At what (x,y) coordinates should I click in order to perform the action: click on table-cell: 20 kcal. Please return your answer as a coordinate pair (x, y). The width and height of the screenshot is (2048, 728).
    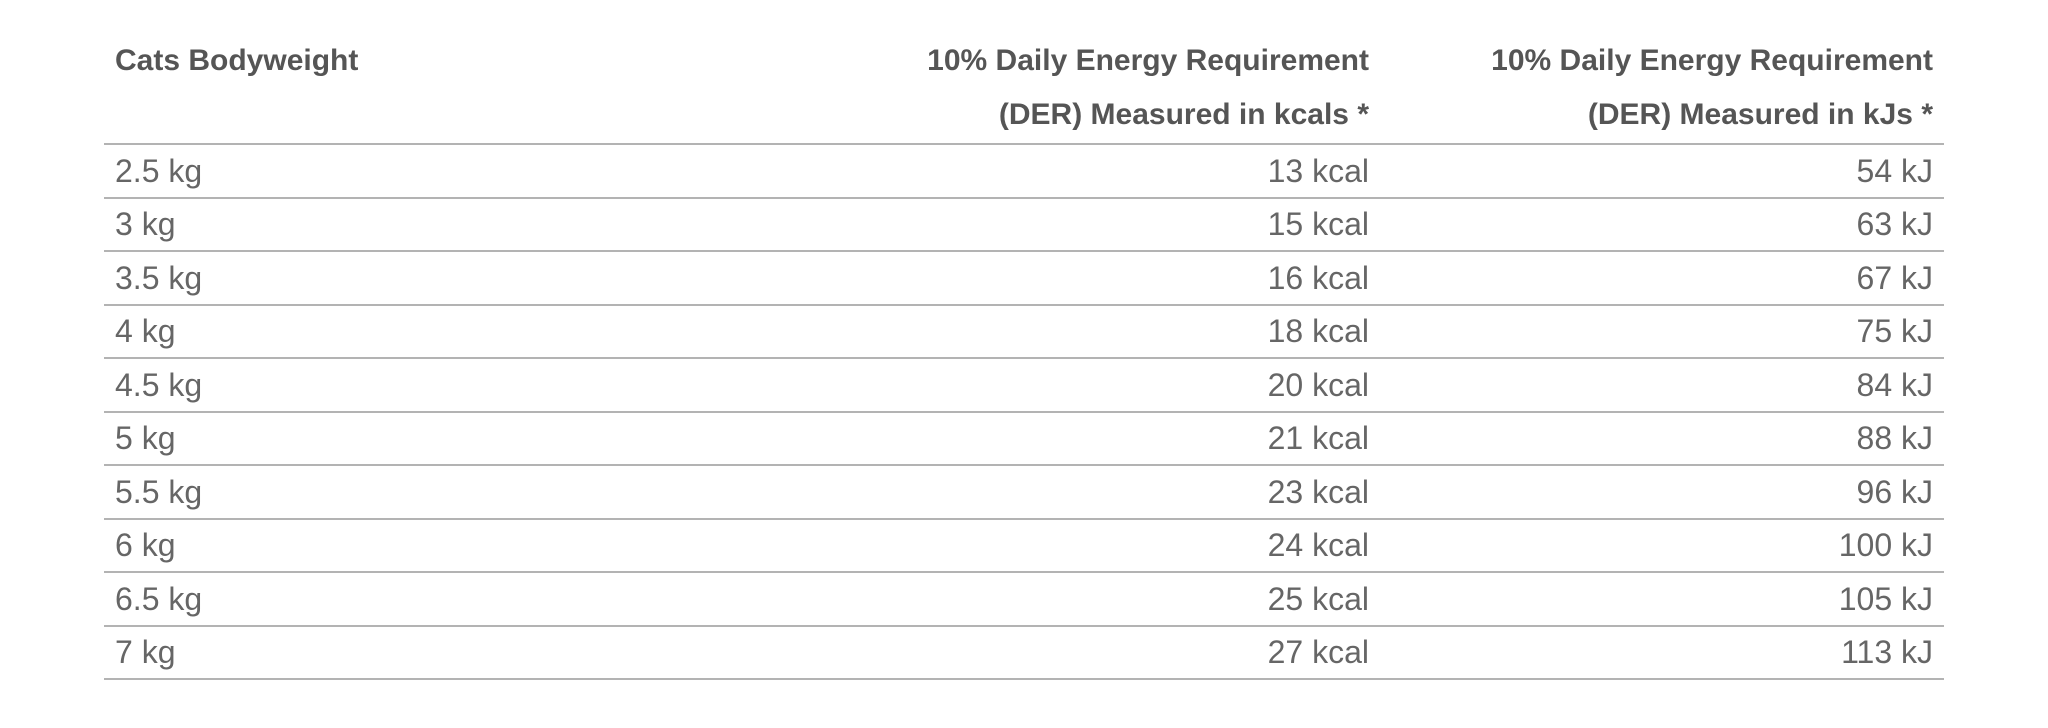
    Looking at the image, I should click on (1318, 384).